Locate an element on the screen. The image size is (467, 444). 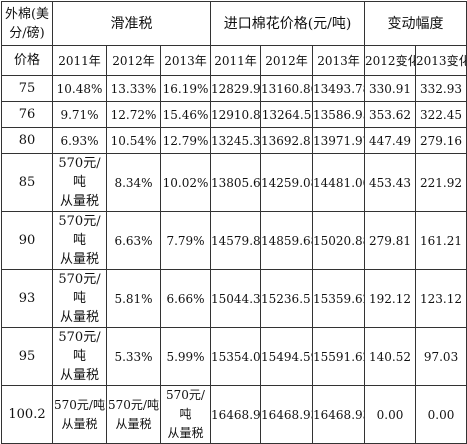
import-price-2013-cell: 15591.62 is located at coordinates (339, 356).